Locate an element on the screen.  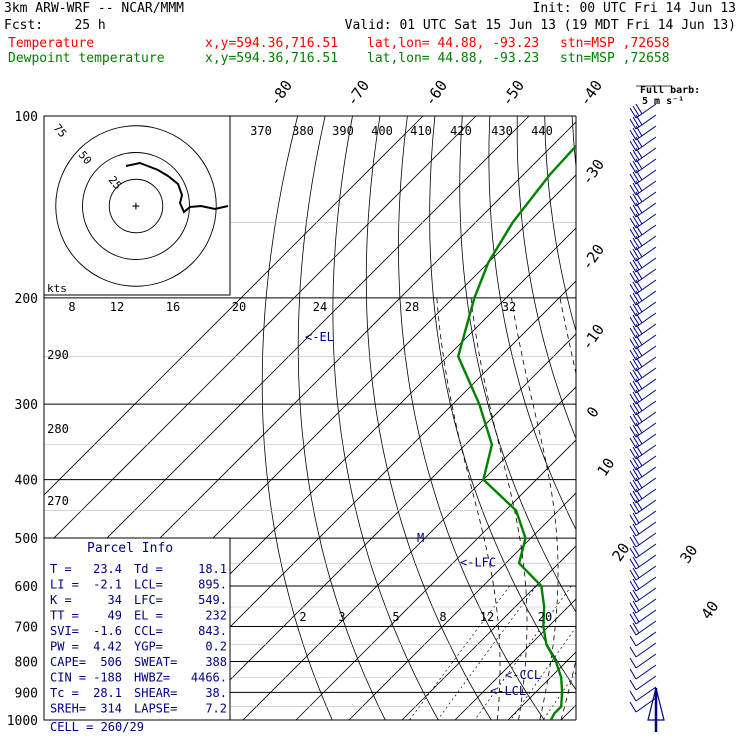
parcel-label: TT = is located at coordinates (64, 616).